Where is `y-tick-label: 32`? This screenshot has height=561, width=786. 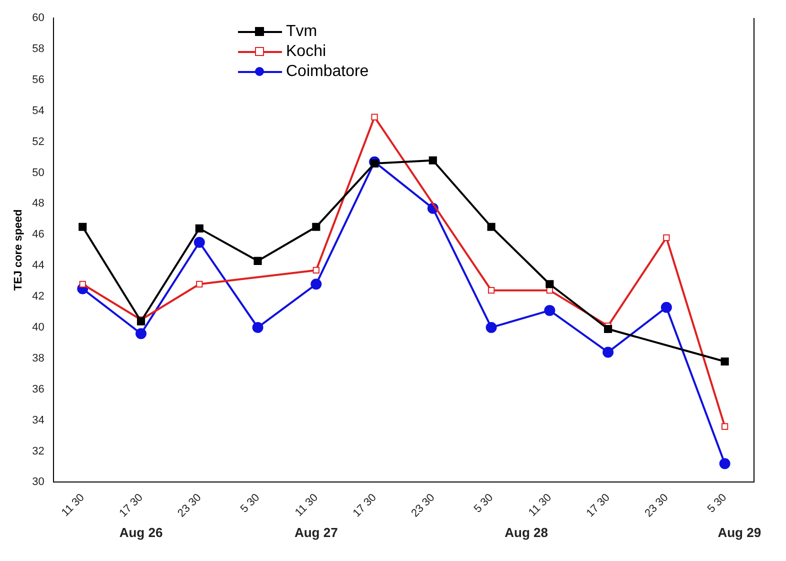 y-tick-label: 32 is located at coordinates (38, 451).